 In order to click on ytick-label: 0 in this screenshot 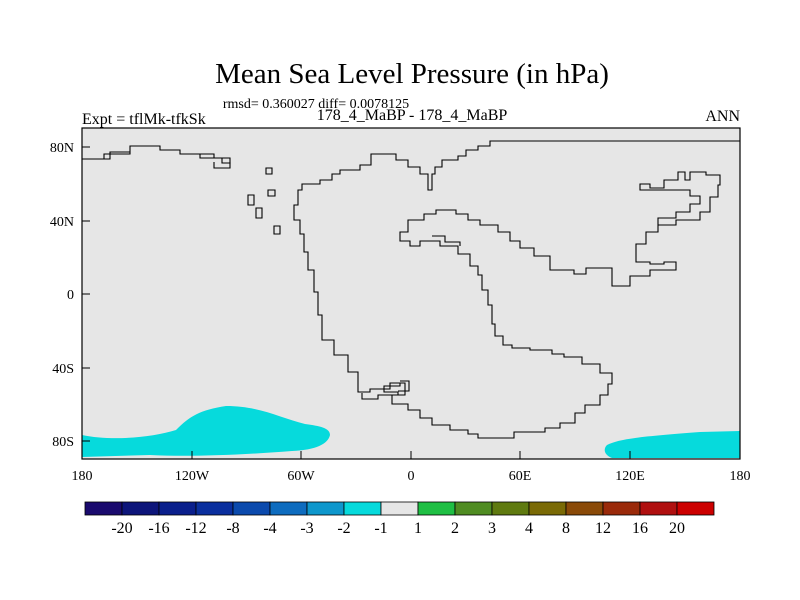, I will do `click(70, 295)`.